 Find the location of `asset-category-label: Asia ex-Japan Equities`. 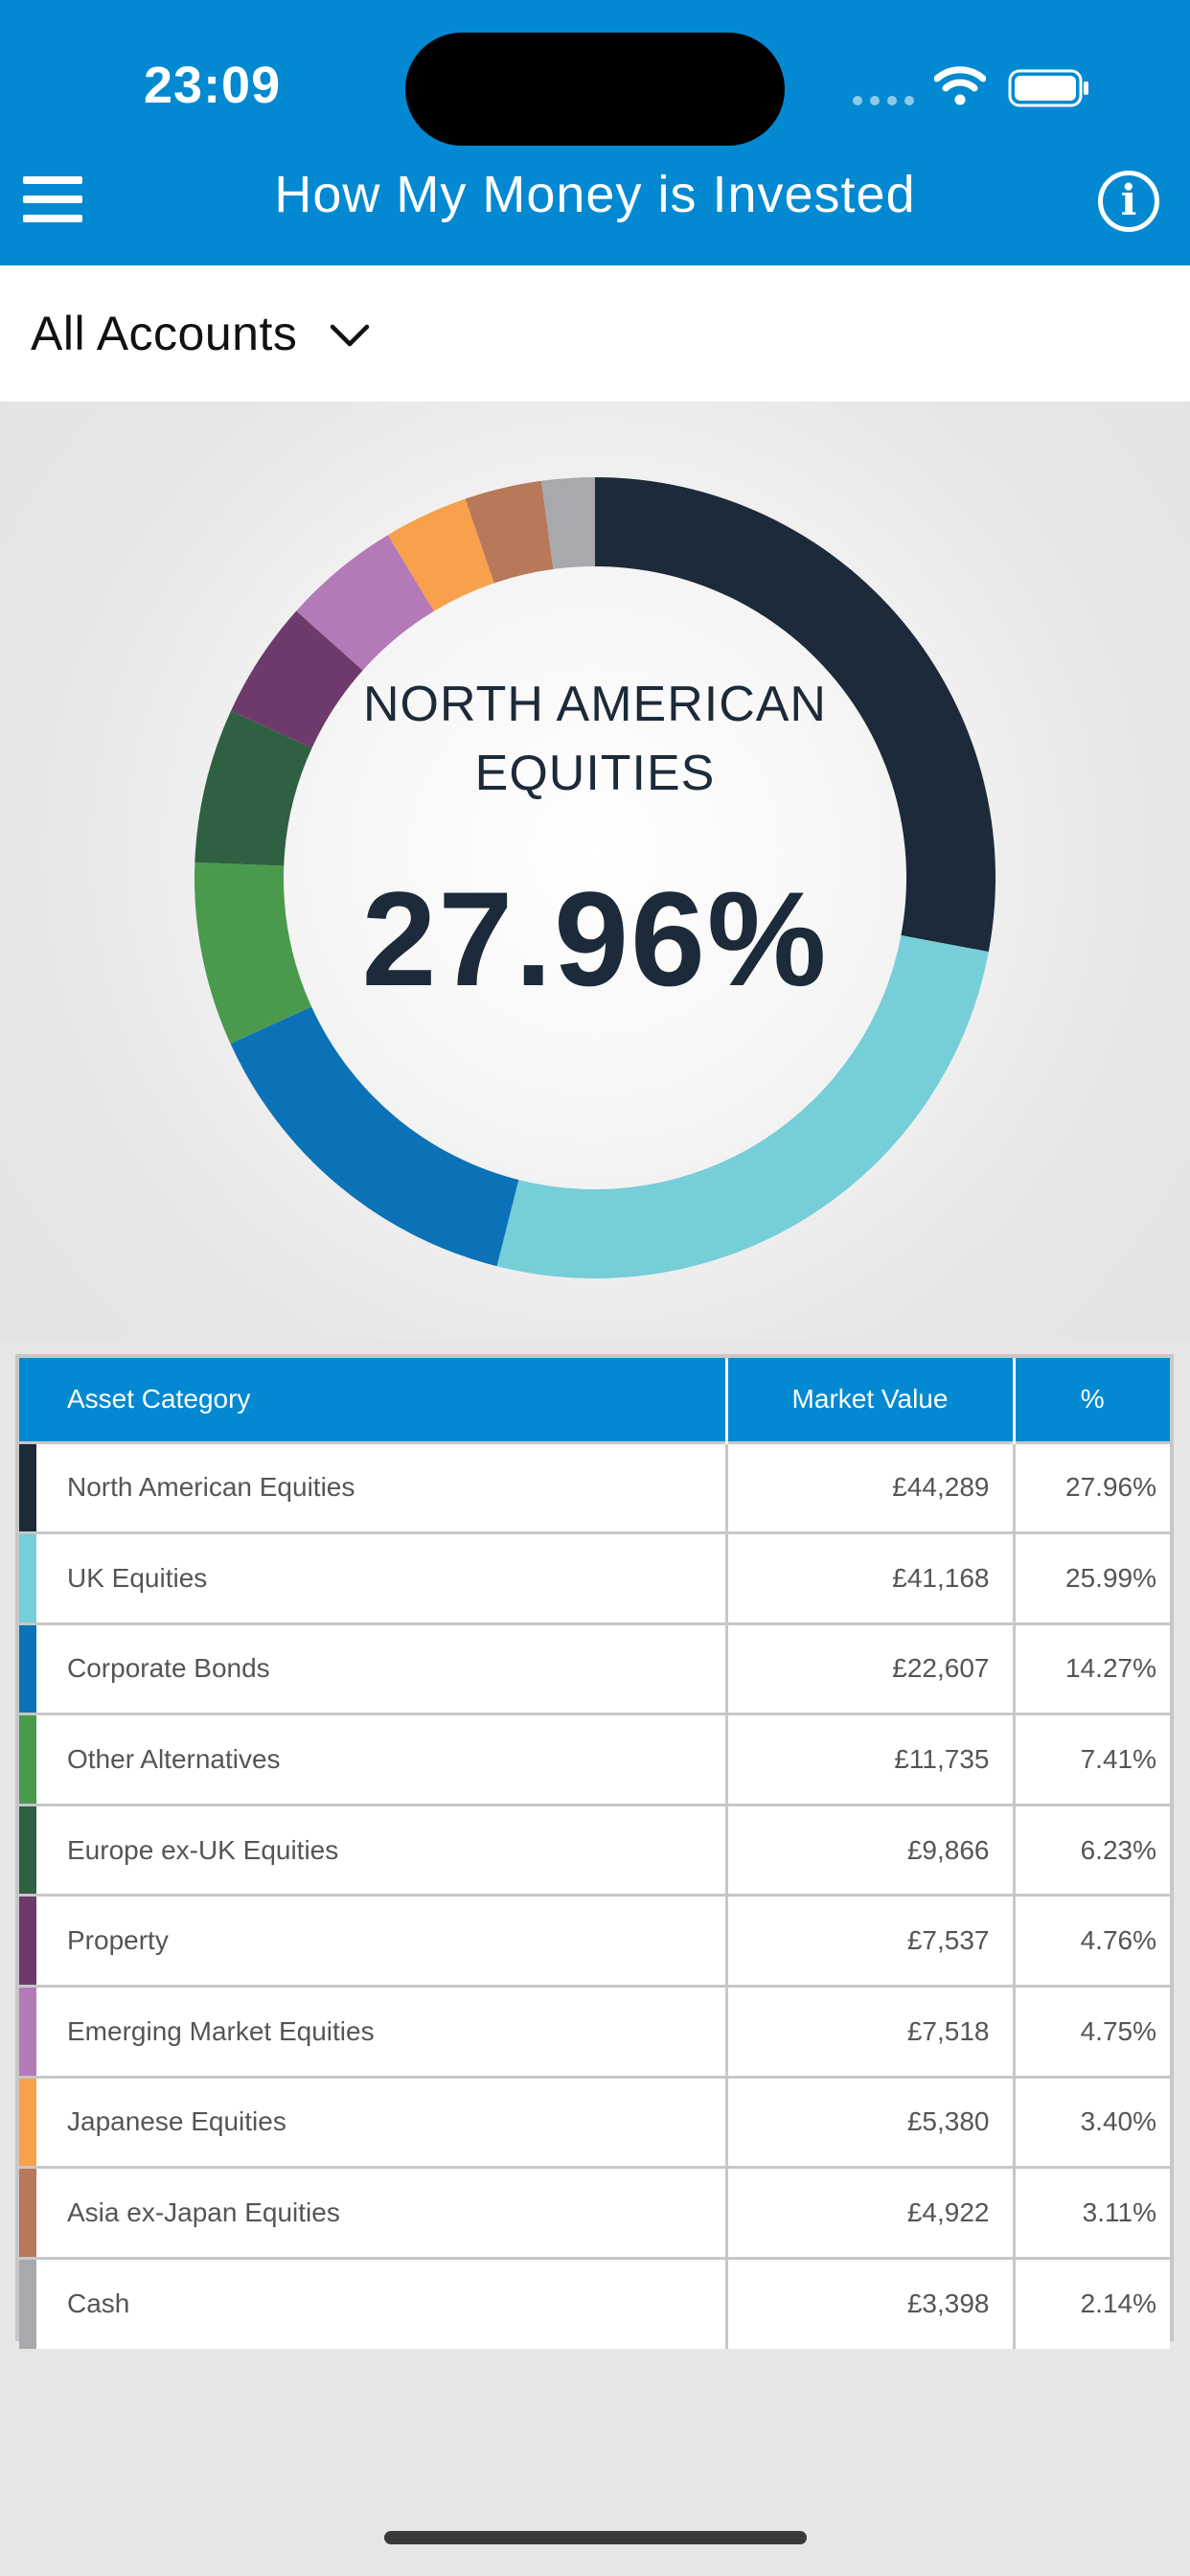

asset-category-label: Asia ex-Japan Equities is located at coordinates (203, 2212).